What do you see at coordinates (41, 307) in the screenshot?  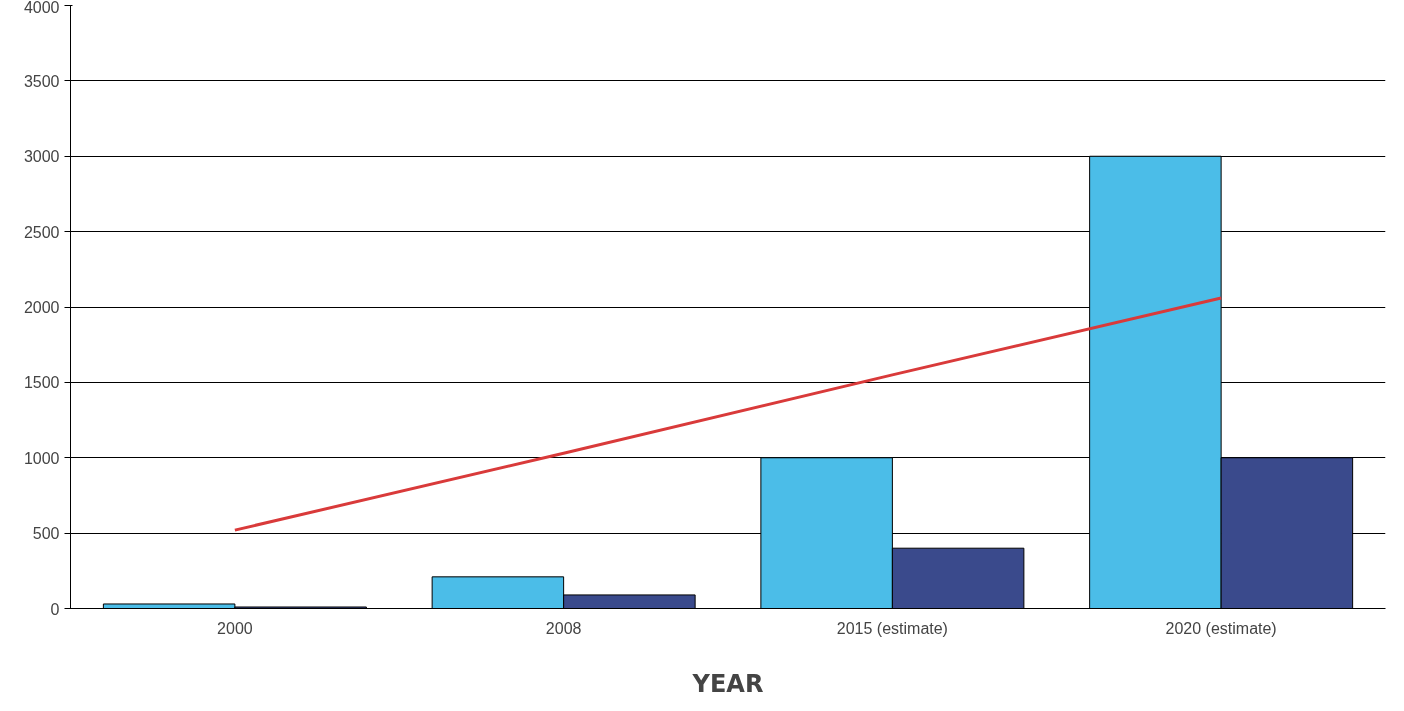 I see `y-tick-label: 2000` at bounding box center [41, 307].